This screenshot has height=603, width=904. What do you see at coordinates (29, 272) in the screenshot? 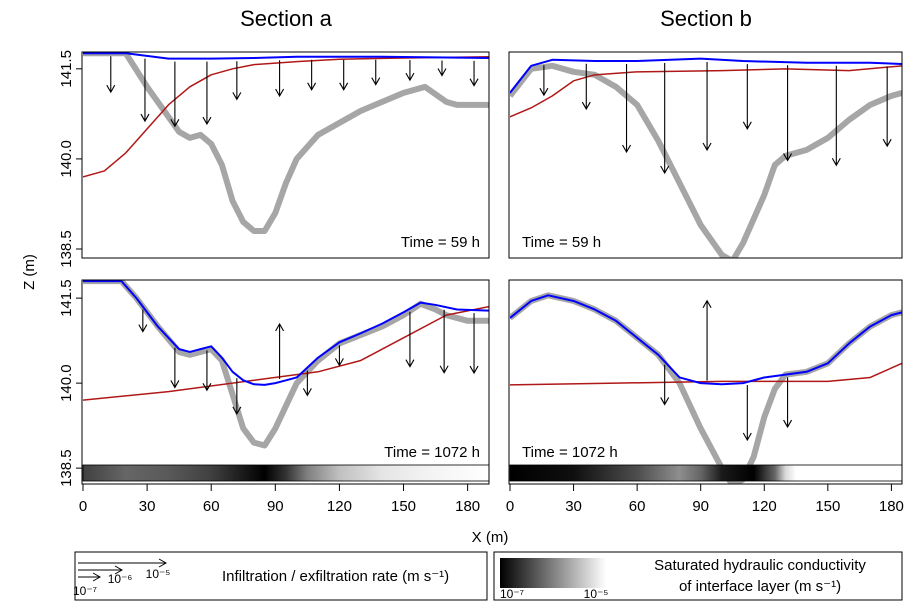
I see `y-axis-label: Z (m)` at bounding box center [29, 272].